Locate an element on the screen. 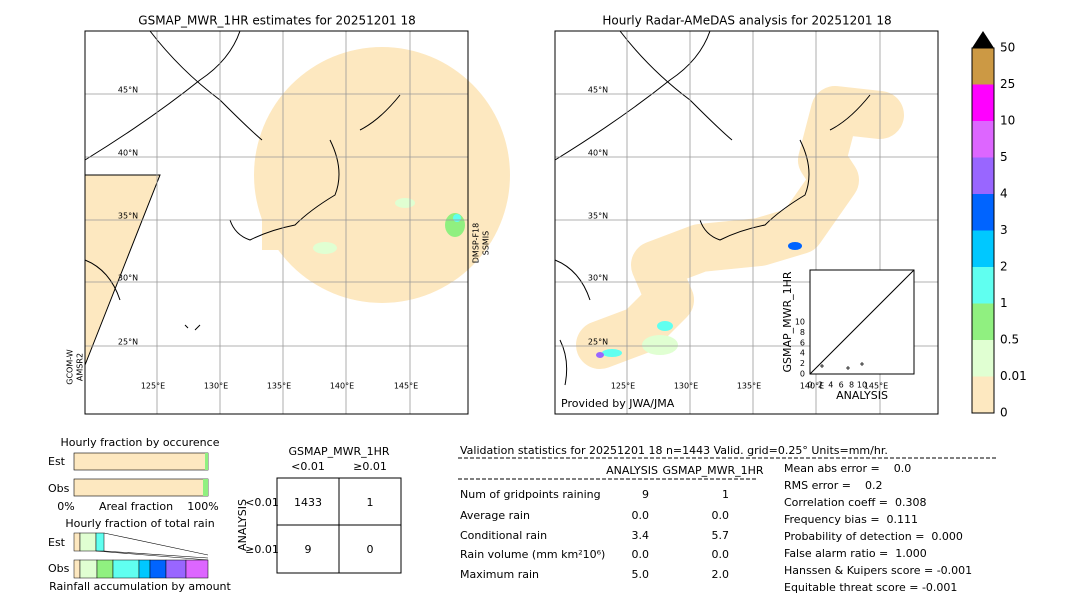 The height and width of the screenshot is (616, 1080). colorbar is located at coordinates (983, 222).